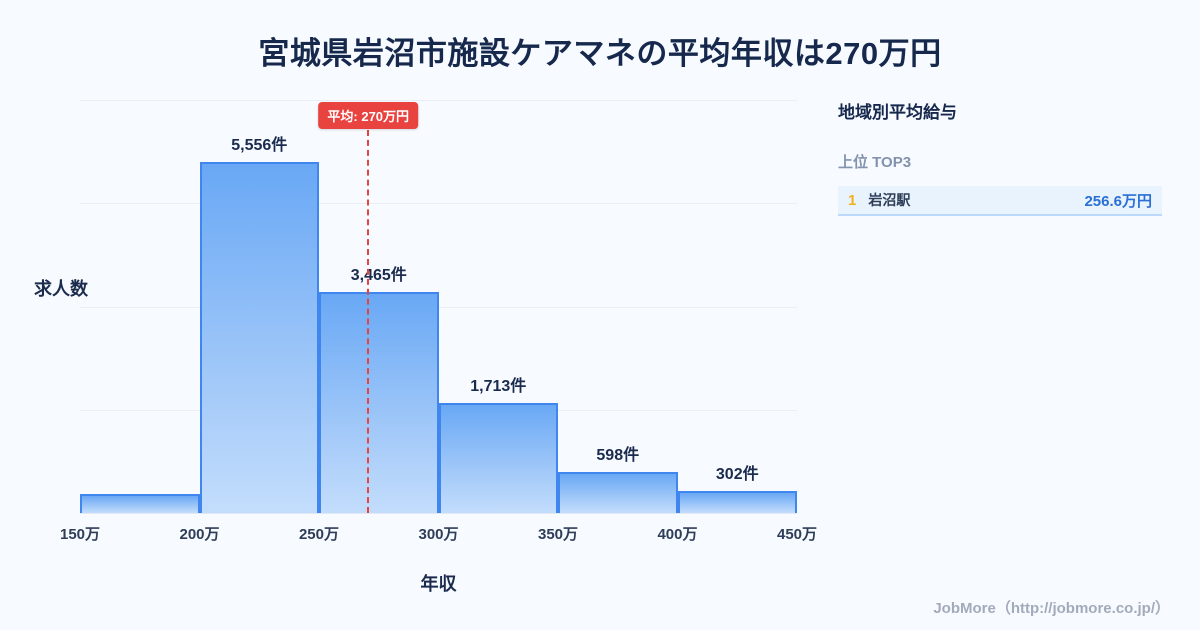 This screenshot has height=630, width=1200. I want to click on bar-column-350-400: 598件, so click(618, 306).